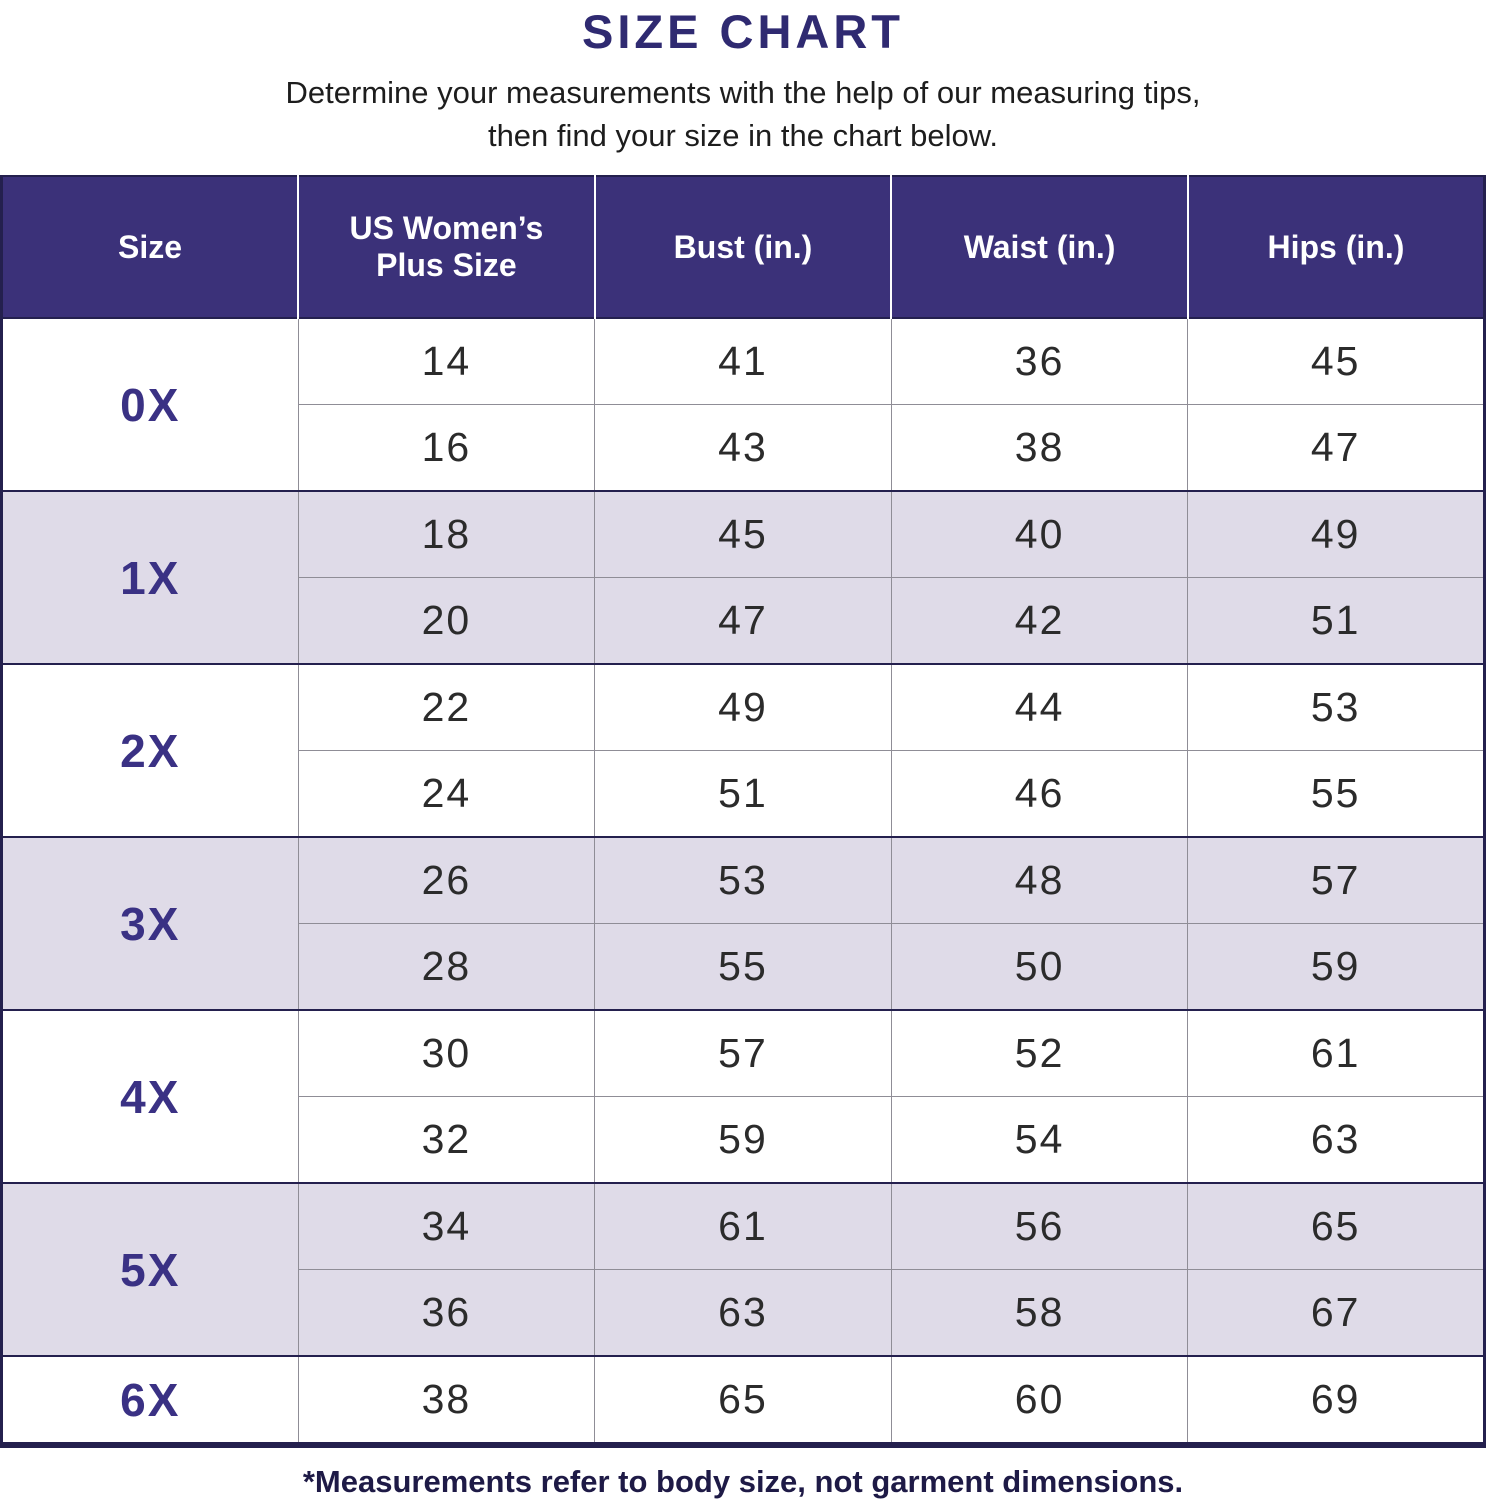 This screenshot has height=1500, width=1486. What do you see at coordinates (743, 135) in the screenshot?
I see `subtitle-line-2: then find your size in the chart below.` at bounding box center [743, 135].